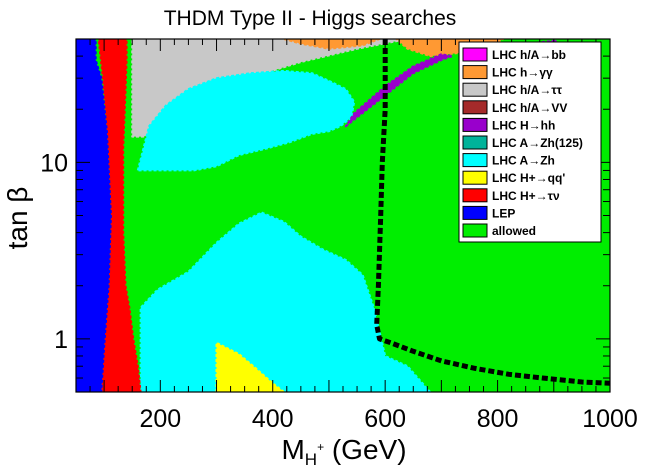 This screenshot has width=646, height=474. What do you see at coordinates (528, 178) in the screenshot?
I see `legend-label-lhc-h-qq: LHC H+→qq'` at bounding box center [528, 178].